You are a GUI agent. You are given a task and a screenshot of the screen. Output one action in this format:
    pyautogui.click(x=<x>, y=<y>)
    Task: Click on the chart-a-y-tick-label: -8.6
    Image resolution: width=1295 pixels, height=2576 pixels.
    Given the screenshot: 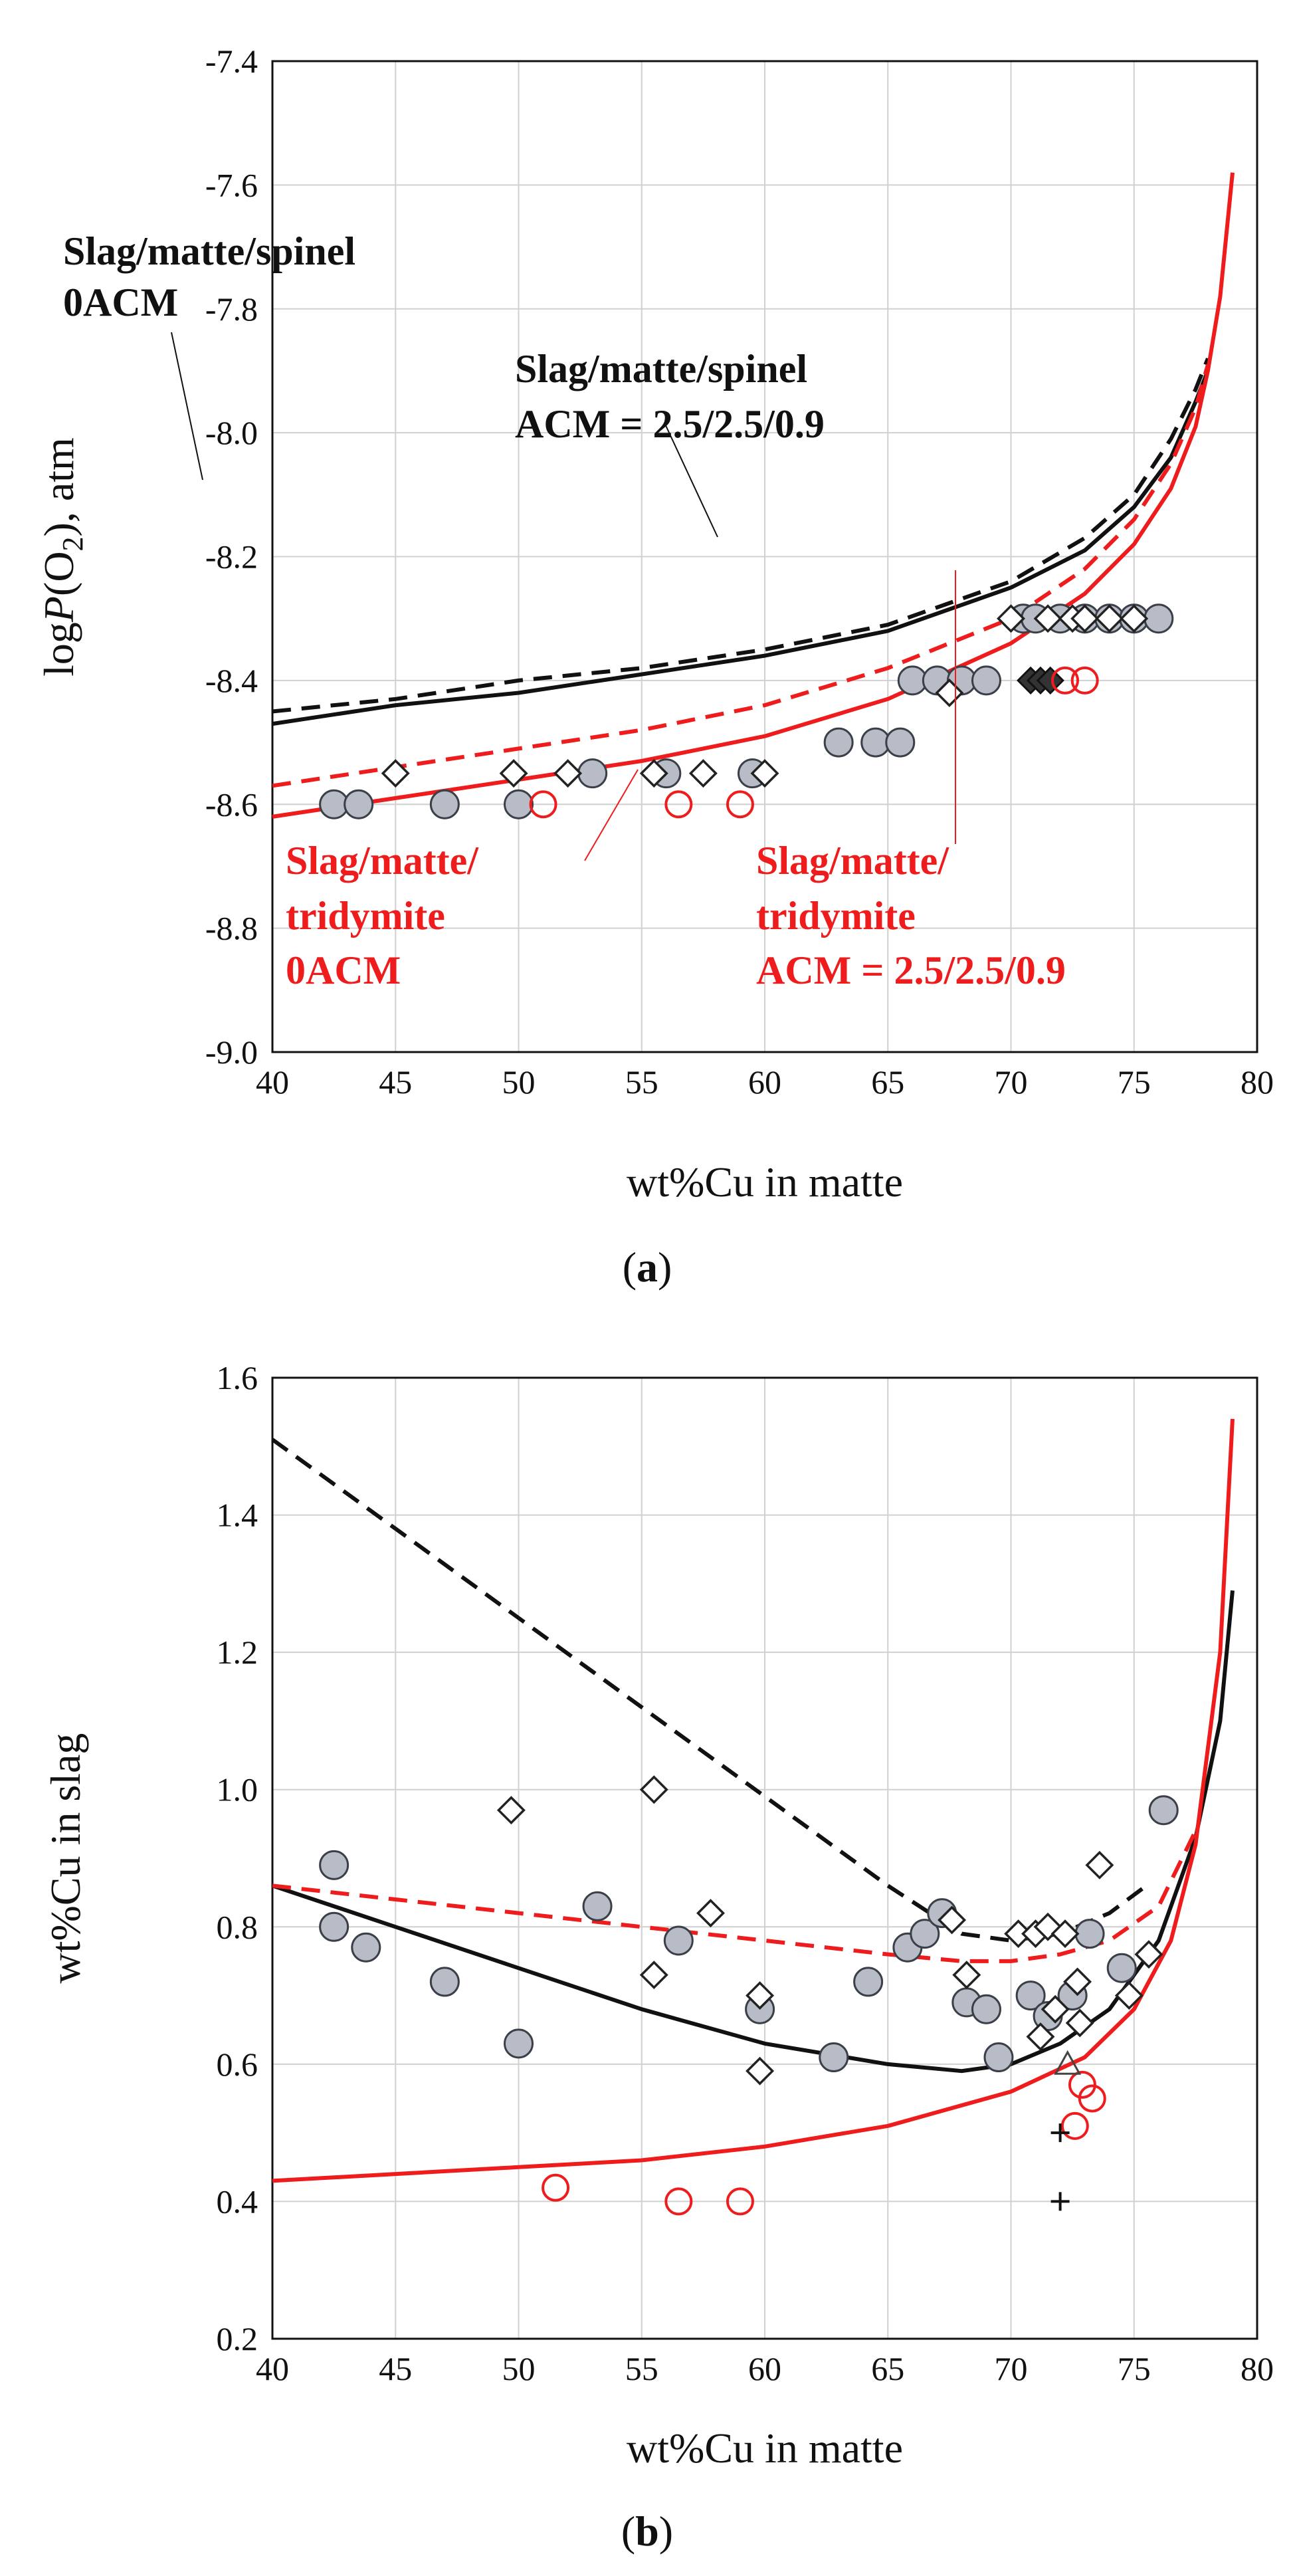 What is the action you would take?
    pyautogui.click(x=231, y=804)
    